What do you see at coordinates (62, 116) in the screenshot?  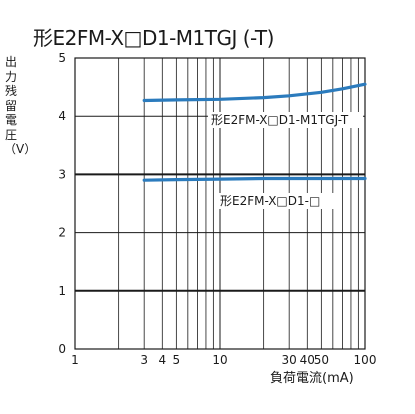 I see `y-tick-label: 4` at bounding box center [62, 116].